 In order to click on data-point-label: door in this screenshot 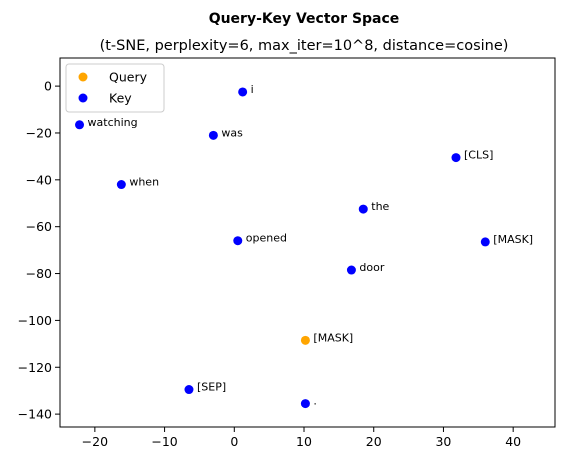, I will do `click(371, 267)`.